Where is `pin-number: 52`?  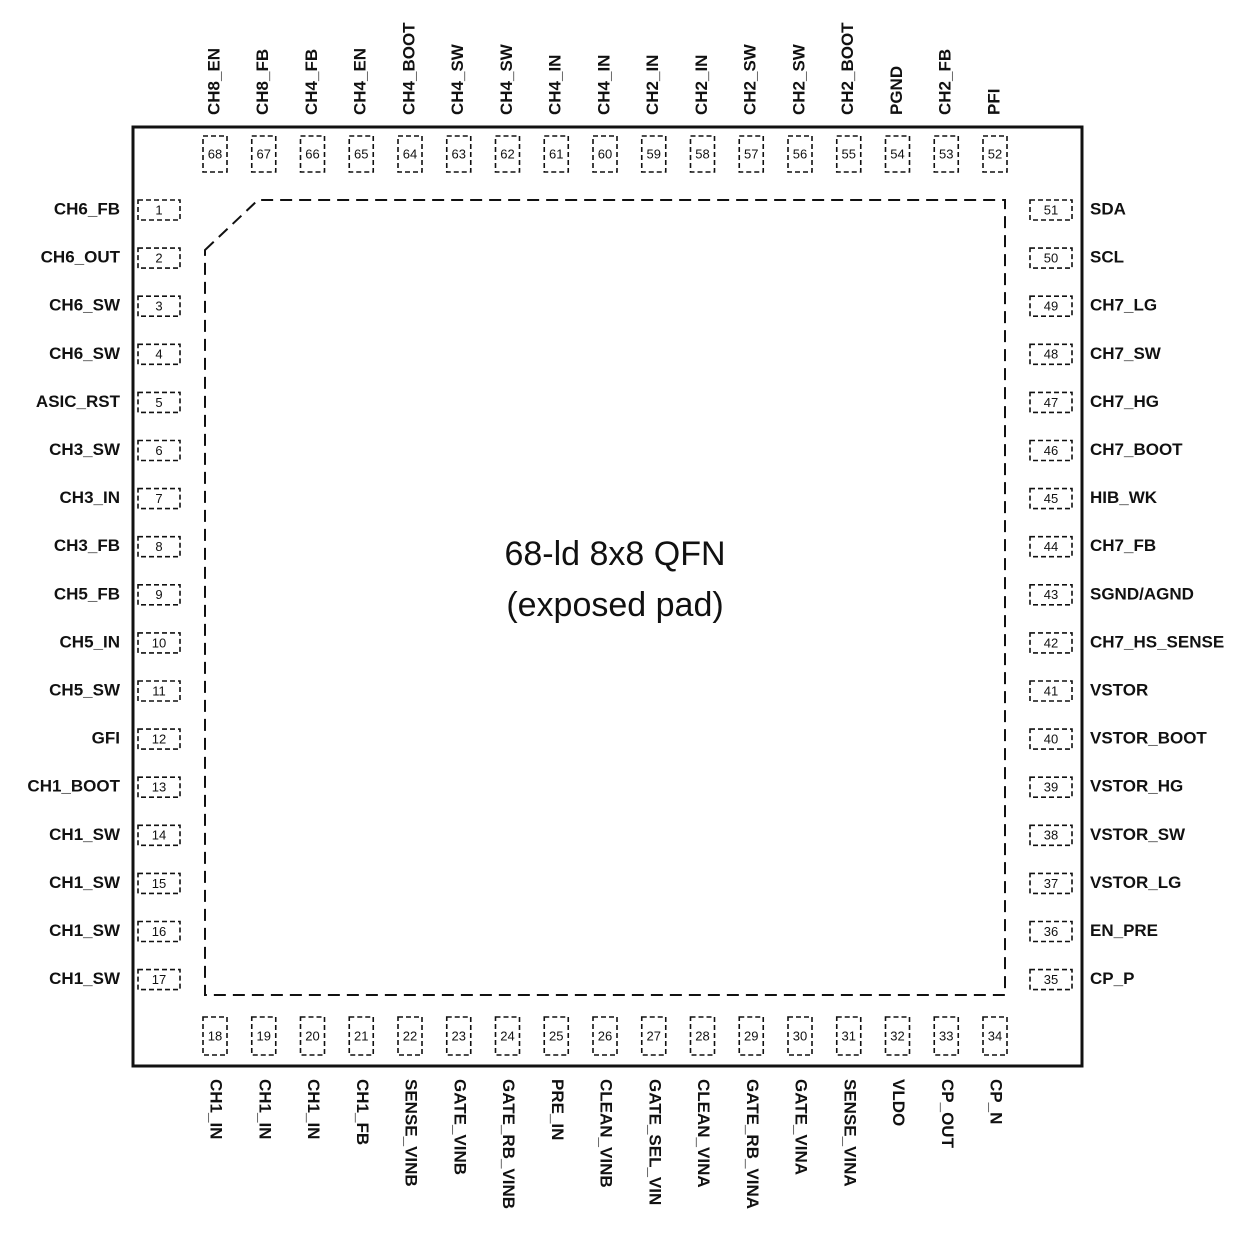
pin-number: 52 is located at coordinates (995, 153).